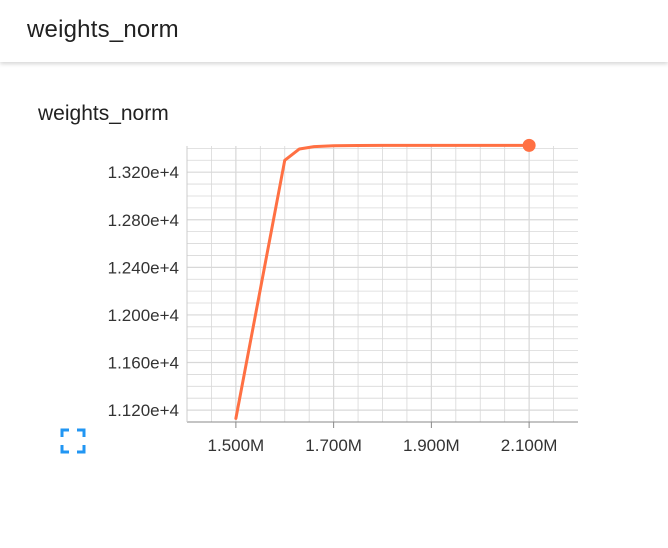  I want to click on page-header: weights_norm, so click(334, 31).